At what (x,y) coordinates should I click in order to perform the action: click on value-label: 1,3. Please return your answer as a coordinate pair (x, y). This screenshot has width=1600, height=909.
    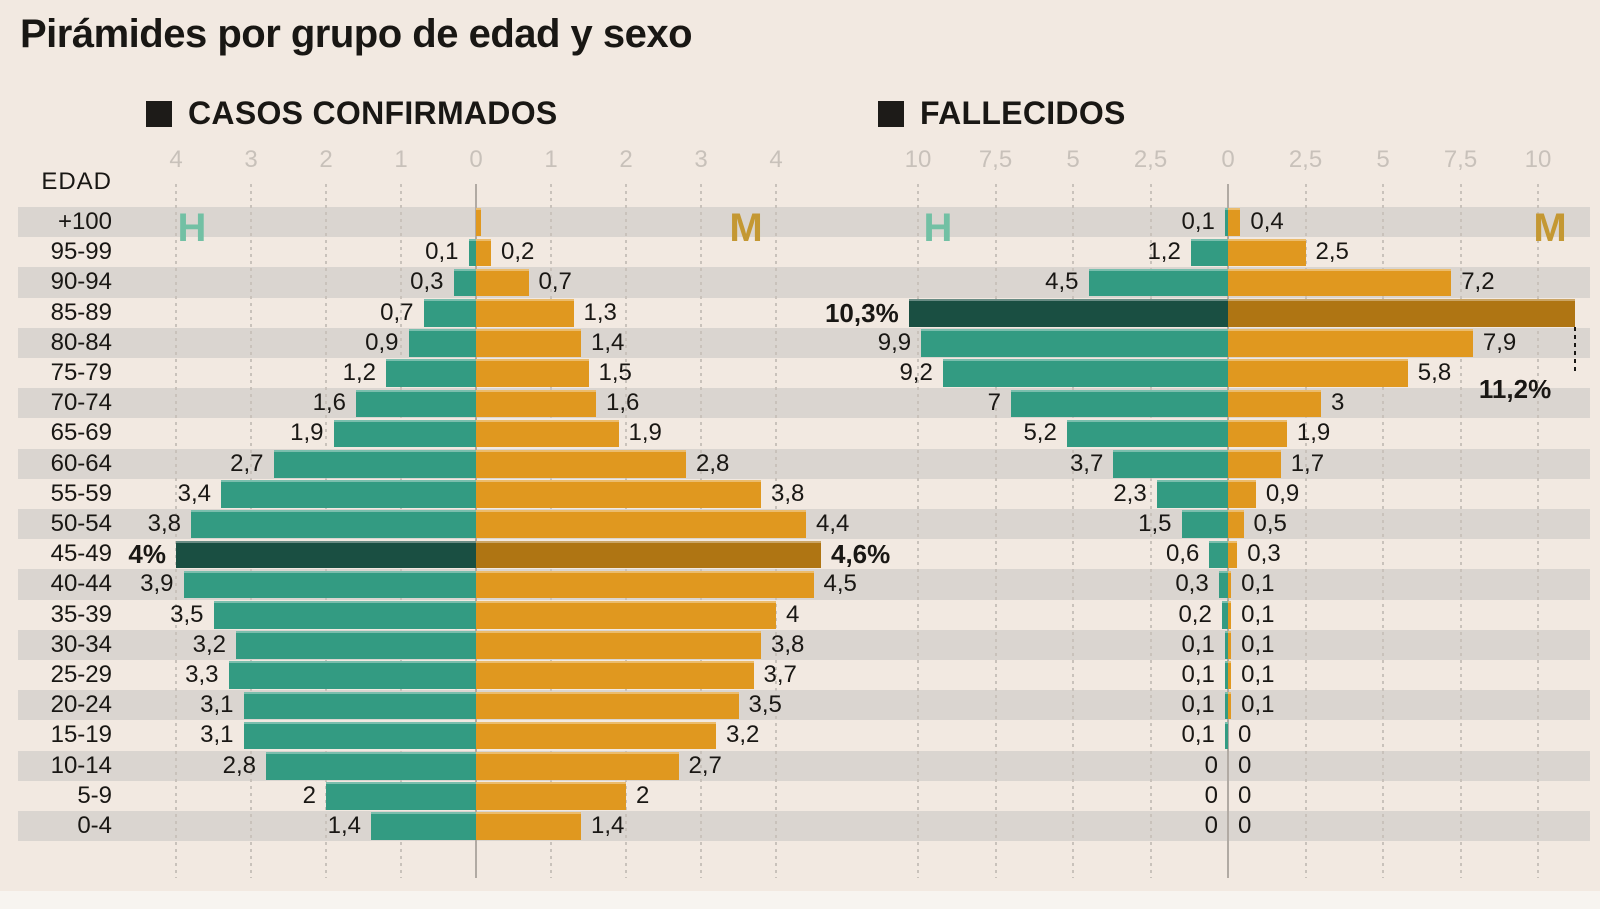
    Looking at the image, I should click on (600, 312).